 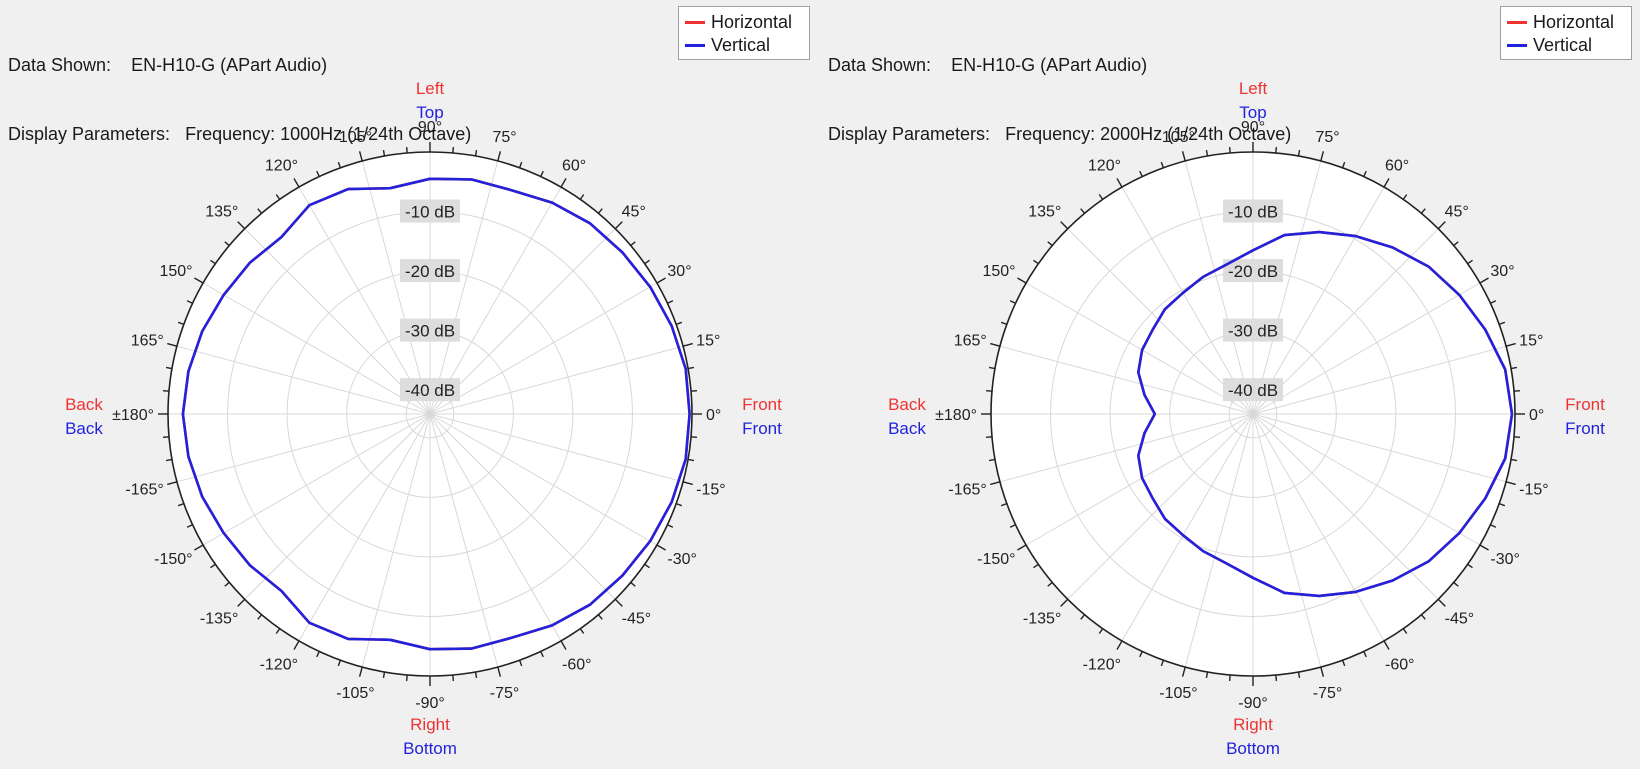 I want to click on angle-label: -165°, so click(x=144, y=490).